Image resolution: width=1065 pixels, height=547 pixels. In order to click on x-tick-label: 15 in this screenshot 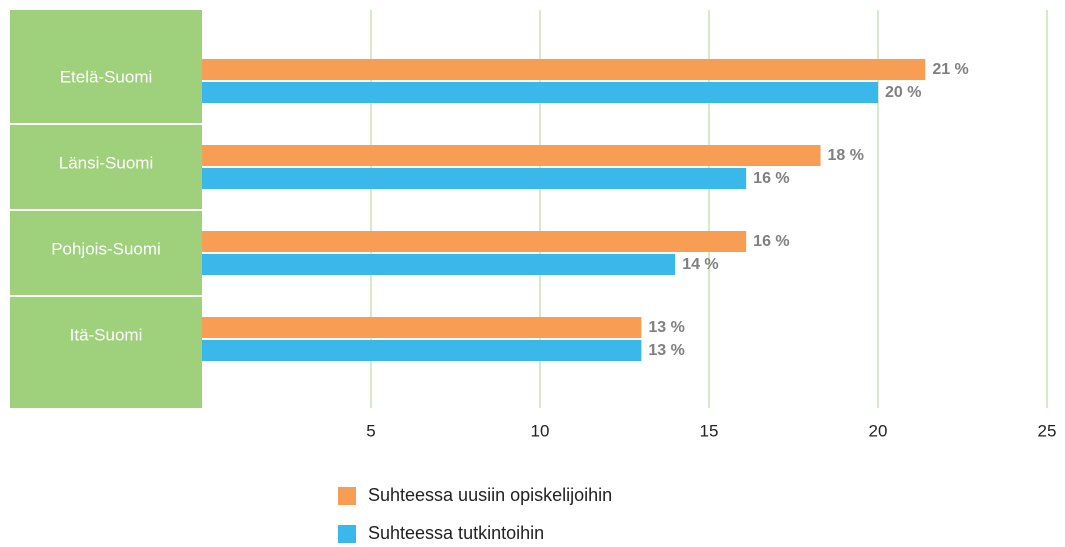, I will do `click(709, 430)`.